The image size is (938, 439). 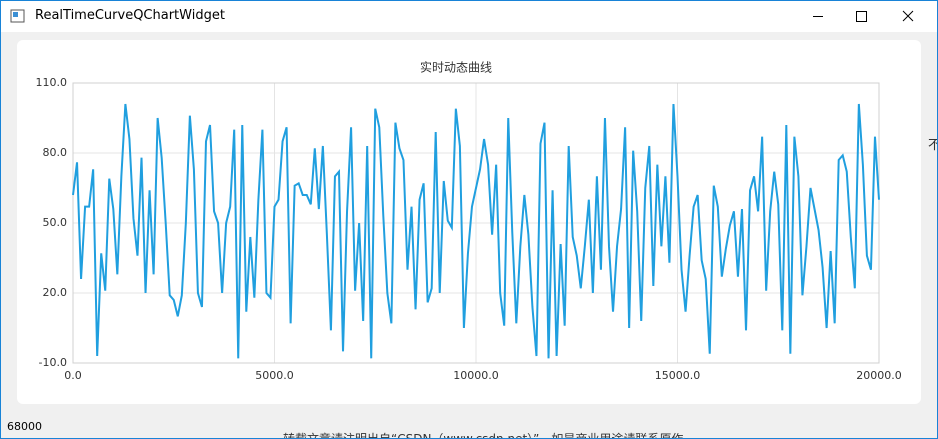 What do you see at coordinates (55, 152) in the screenshot?
I see `y-tick-label: 80.0` at bounding box center [55, 152].